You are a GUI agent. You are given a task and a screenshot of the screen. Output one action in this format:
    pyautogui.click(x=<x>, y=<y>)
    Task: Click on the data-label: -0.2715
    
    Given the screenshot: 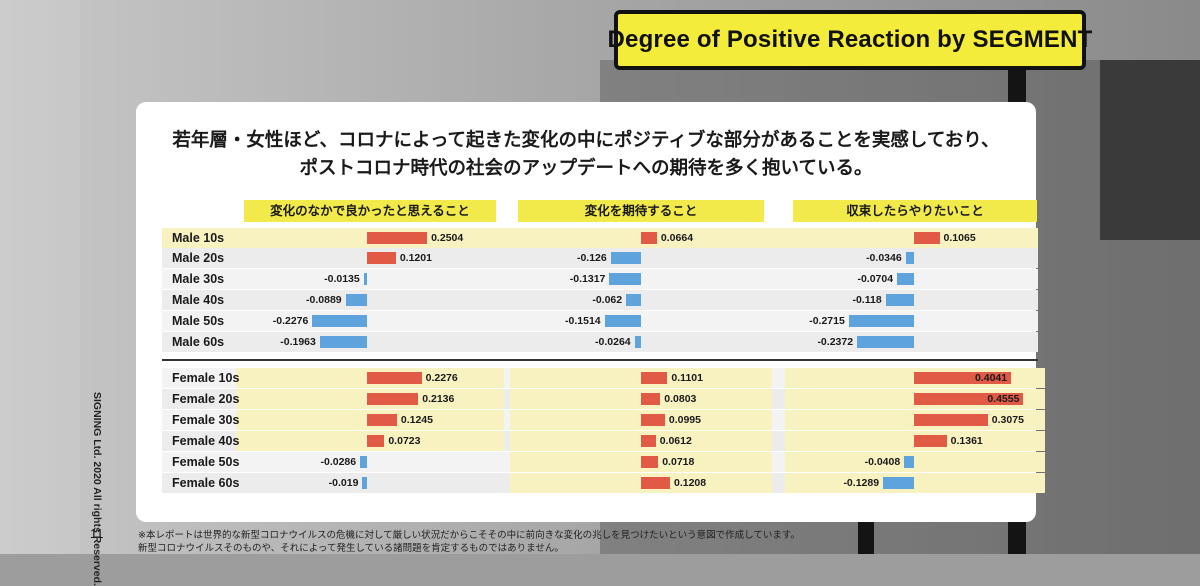 What is the action you would take?
    pyautogui.click(x=827, y=321)
    